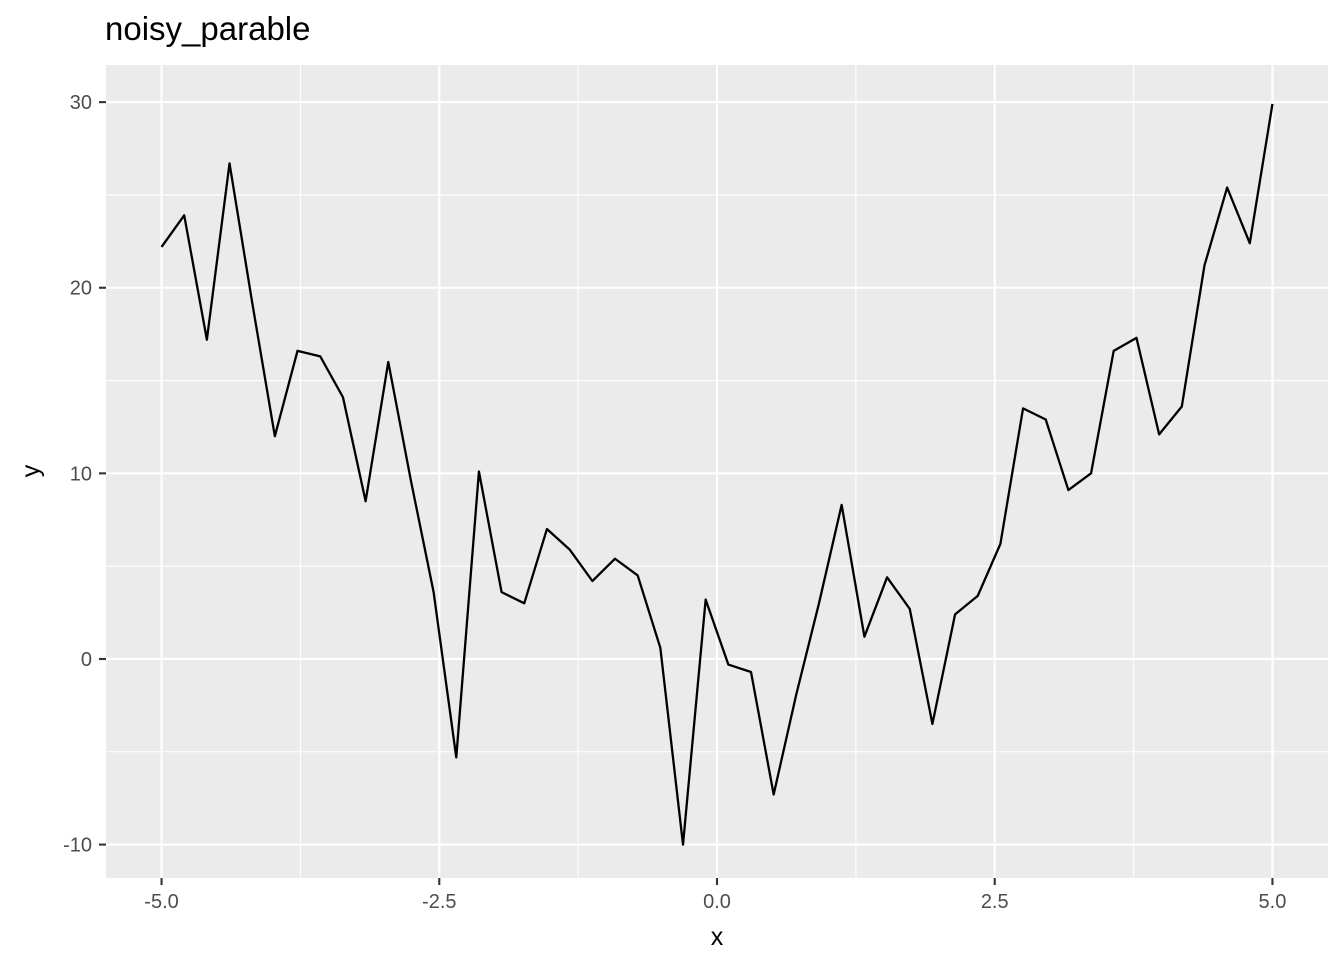  I want to click on x-axis: -5.0 -2.5 0.0 2.5 5.0, so click(715, 895).